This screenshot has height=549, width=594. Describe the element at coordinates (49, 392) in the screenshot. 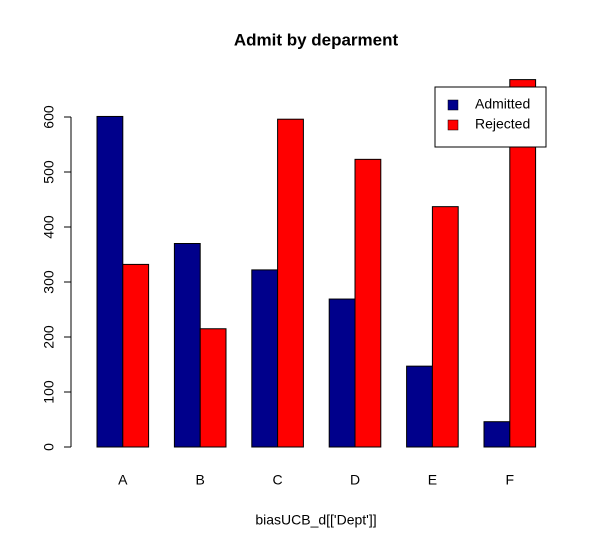

I see `y-tick-label: 100` at that location.